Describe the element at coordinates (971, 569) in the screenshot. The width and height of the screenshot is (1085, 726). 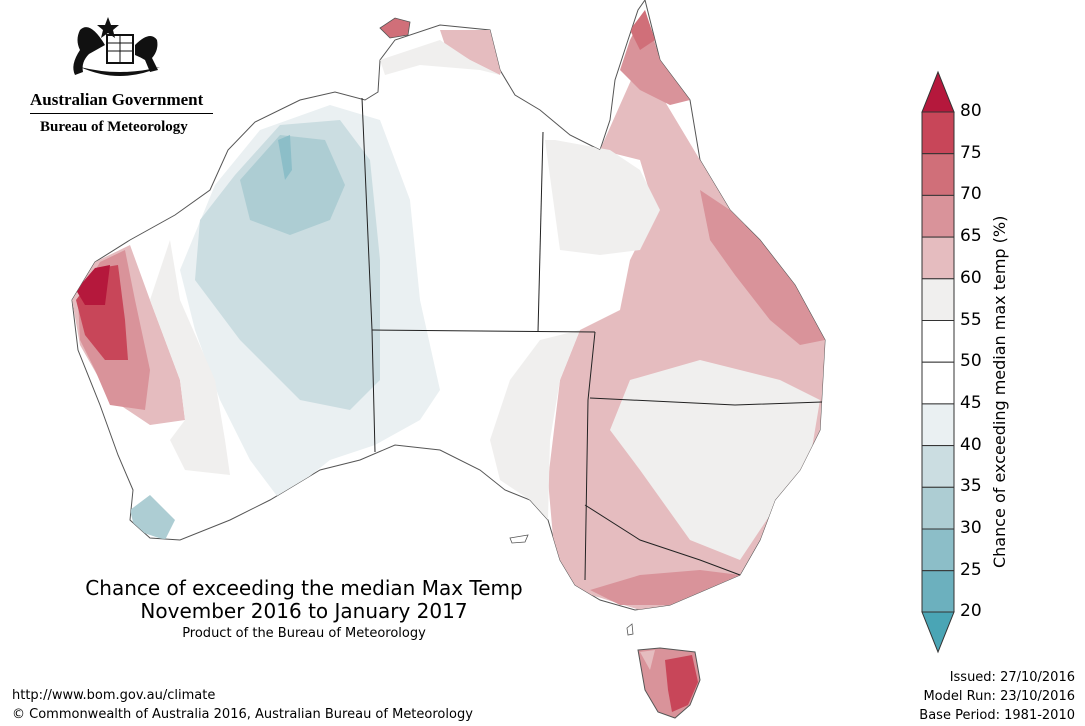
I see `legend-tick-label: 25` at that location.